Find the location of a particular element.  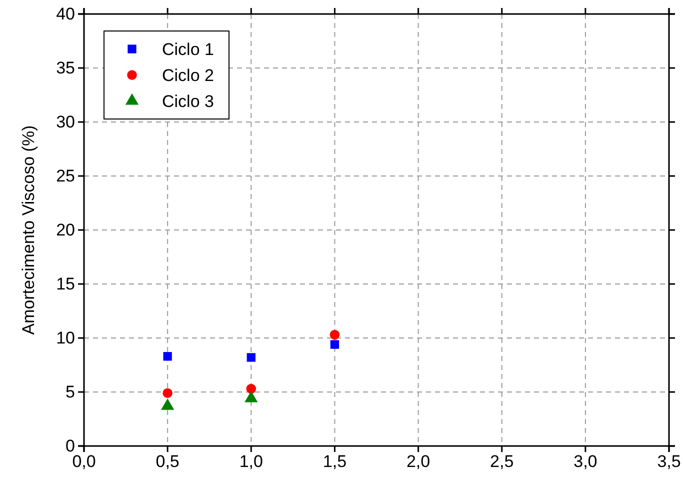

y-tick-label: 35 is located at coordinates (65, 68).